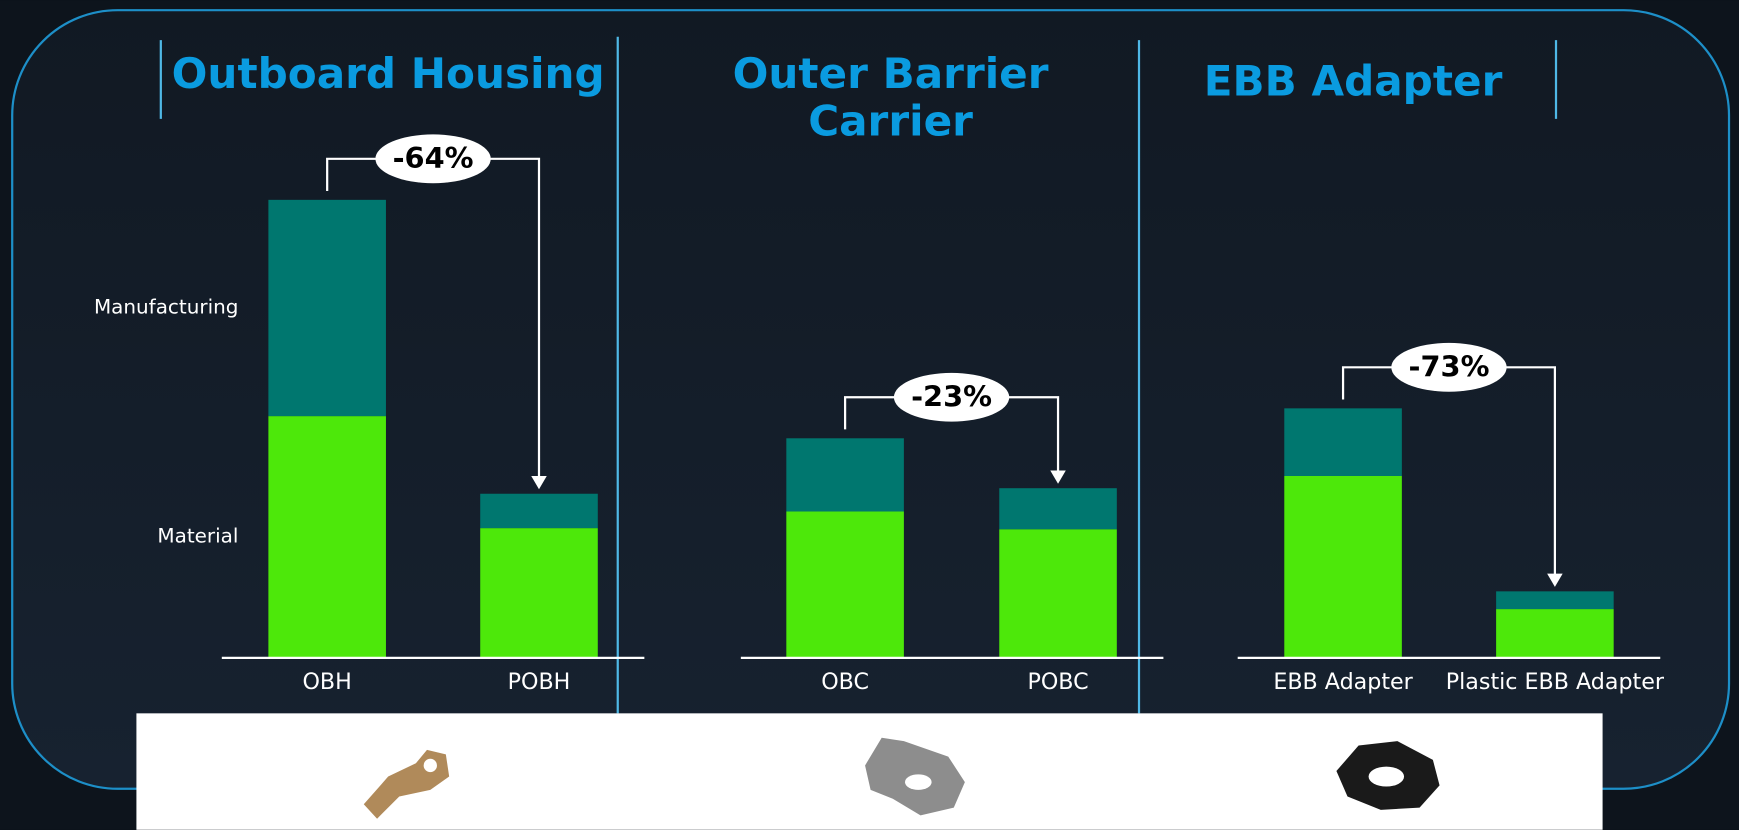 The height and width of the screenshot is (830, 1739). What do you see at coordinates (326, 682) in the screenshot?
I see `x-tick-label: OBH` at bounding box center [326, 682].